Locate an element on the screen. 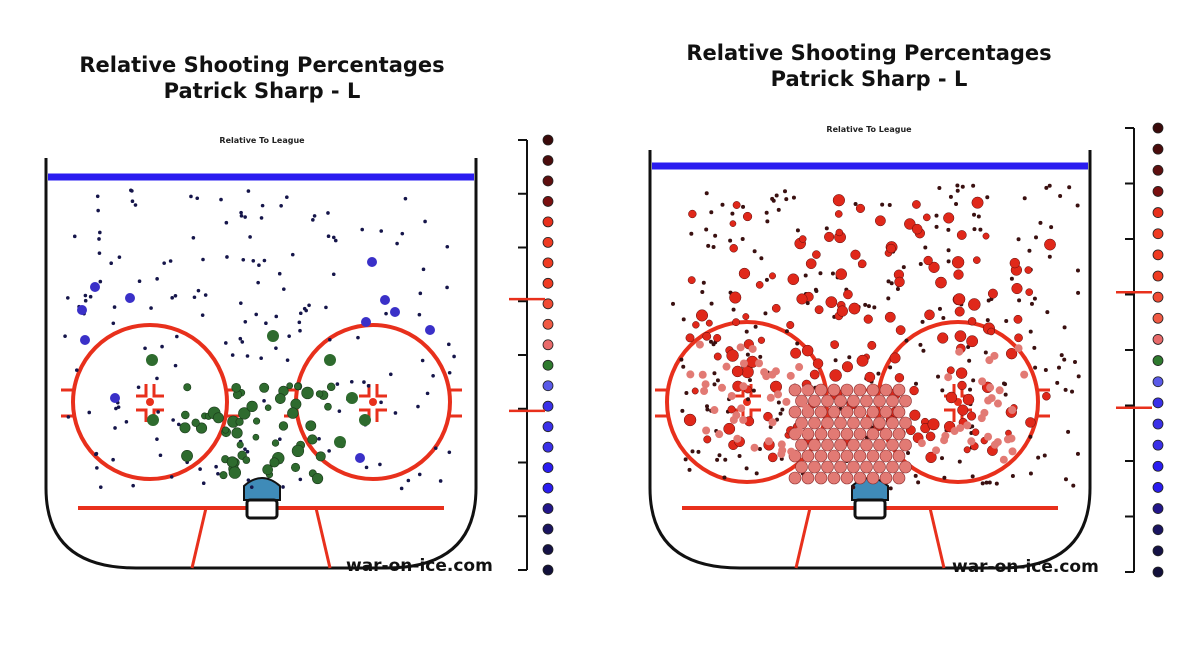 The image size is (1200, 655). chart-subtitle: Relative To League is located at coordinates (869, 129).